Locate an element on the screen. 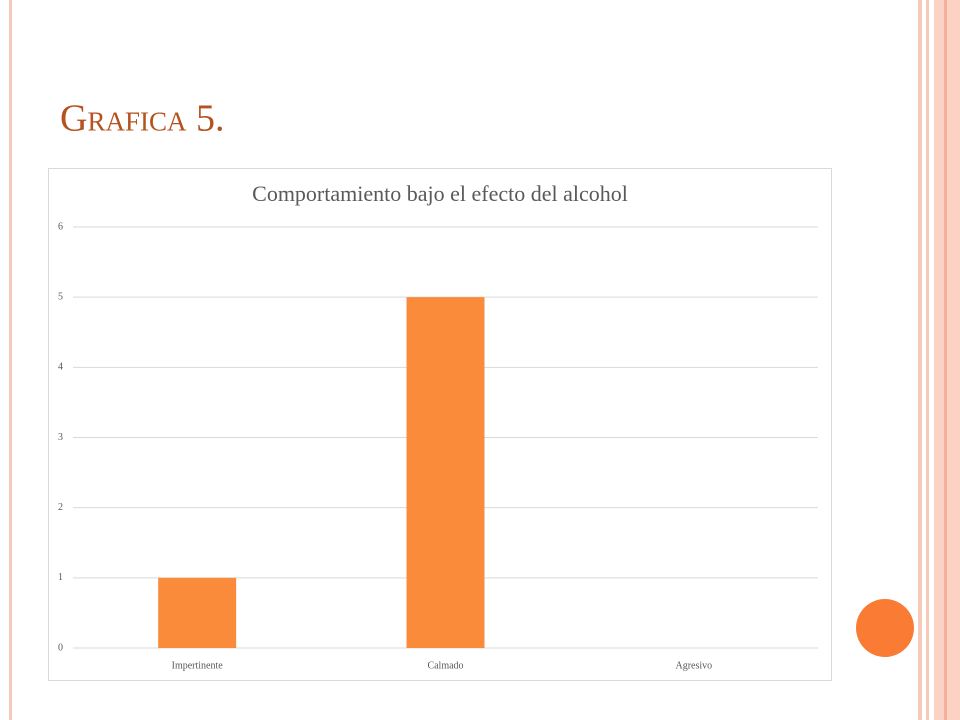 The image size is (960, 720). y-tick-label: 4 is located at coordinates (60, 367).